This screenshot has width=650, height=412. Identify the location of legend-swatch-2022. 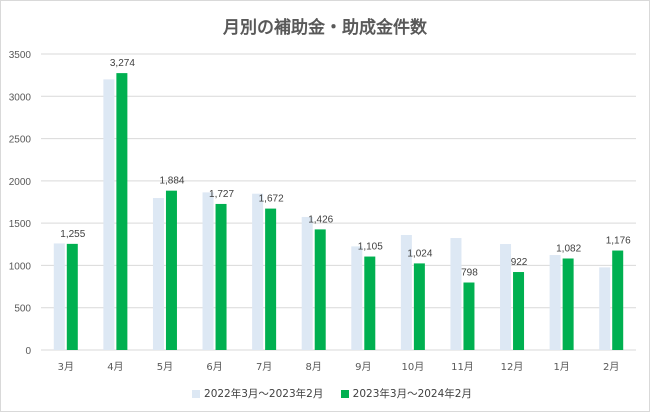
(196, 394).